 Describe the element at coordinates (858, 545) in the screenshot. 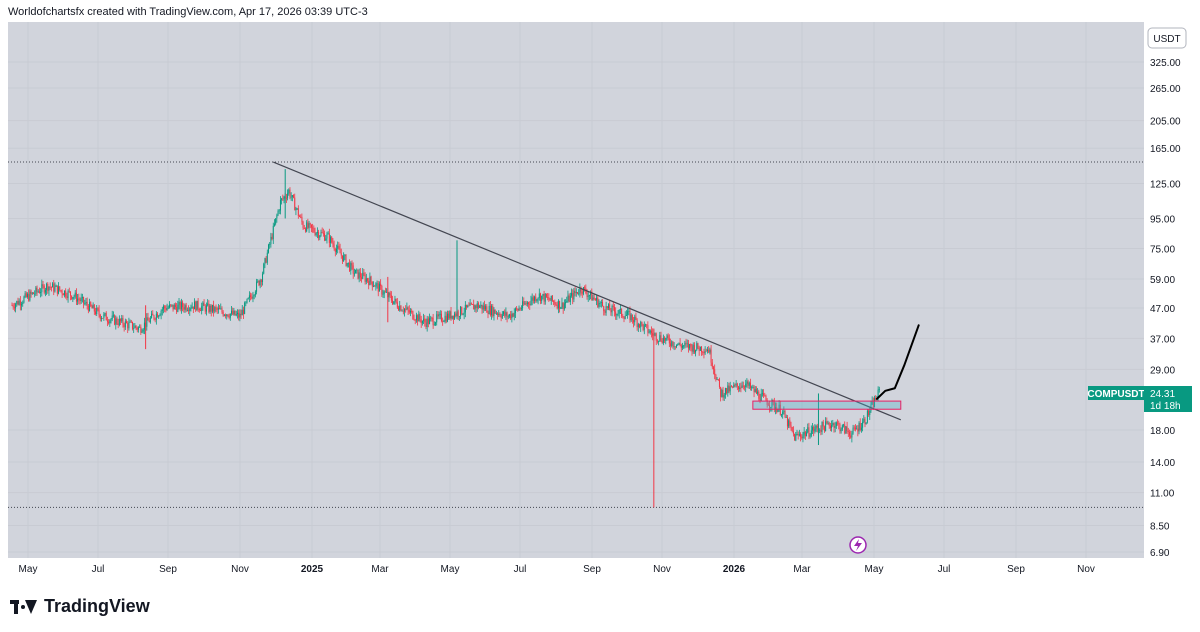

I see `lightning-icon` at that location.